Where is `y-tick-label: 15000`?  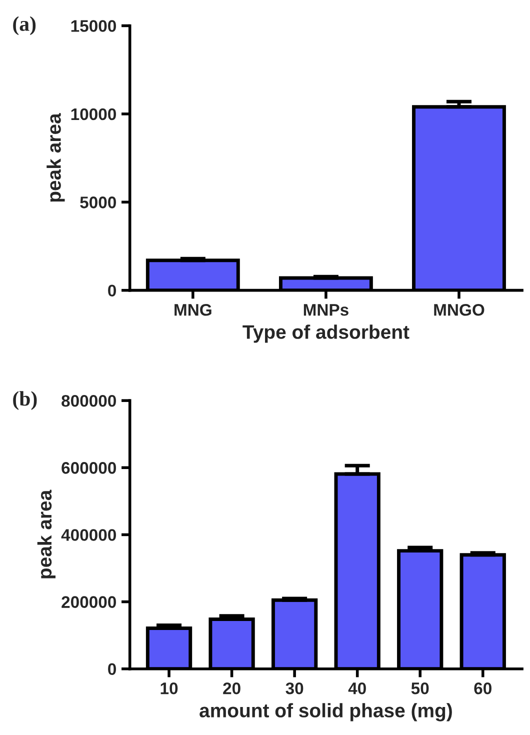 y-tick-label: 15000 is located at coordinates (93, 26).